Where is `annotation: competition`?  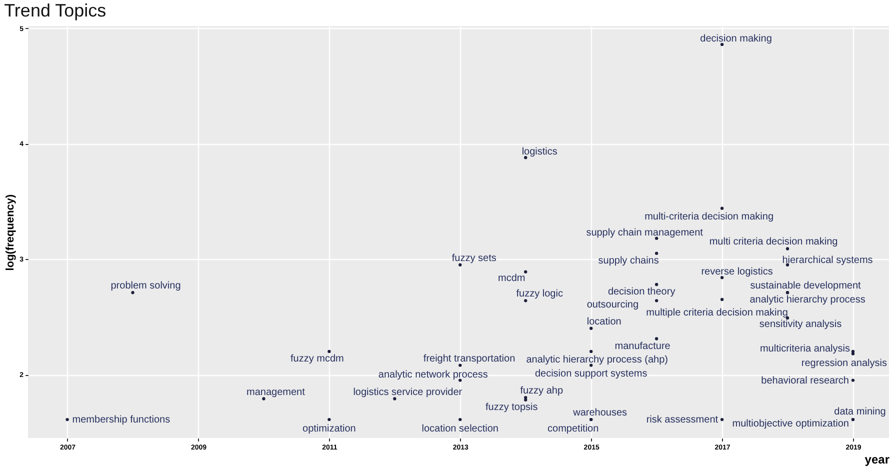
annotation: competition is located at coordinates (573, 429).